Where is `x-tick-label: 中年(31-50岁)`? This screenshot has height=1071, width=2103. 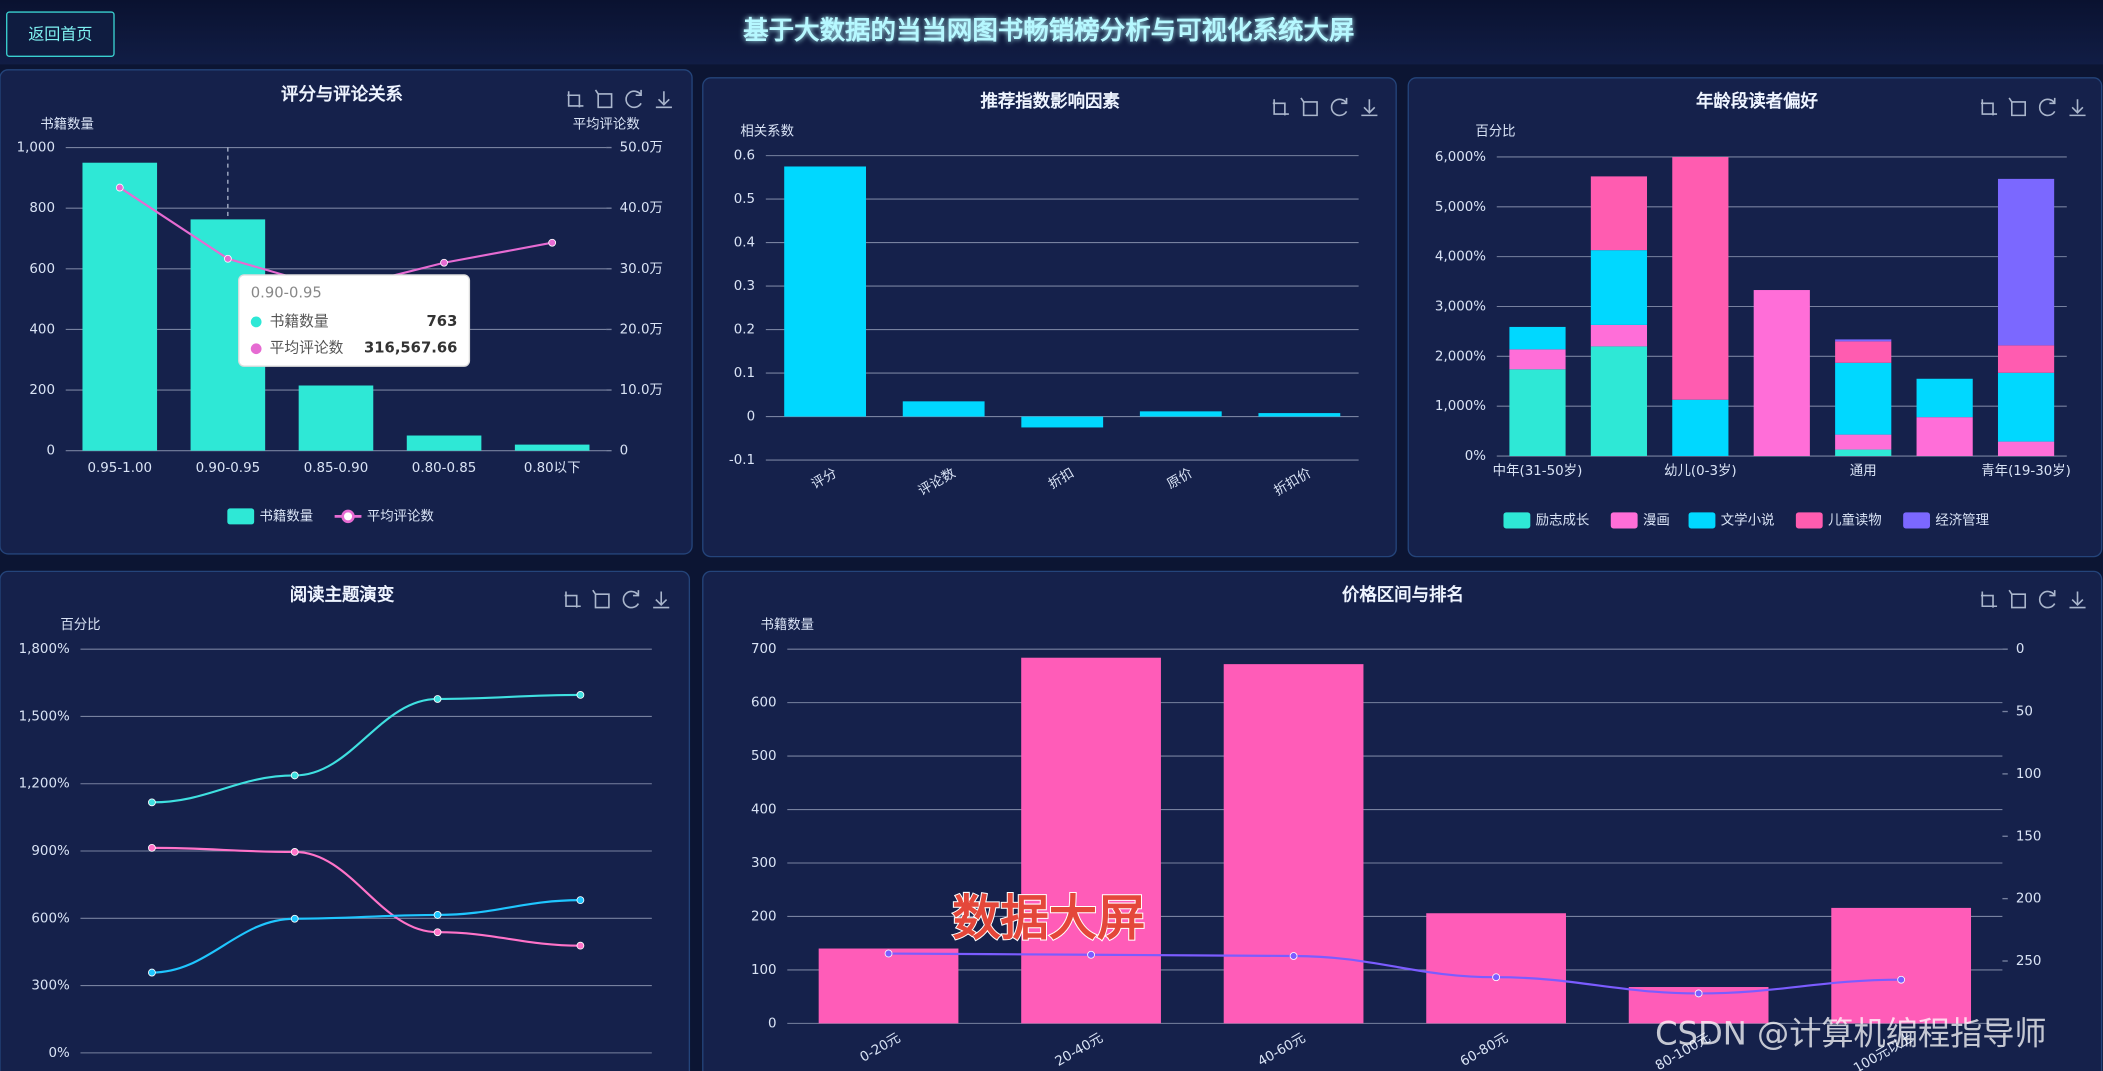
x-tick-label: 中年(31-50岁) is located at coordinates (1538, 471).